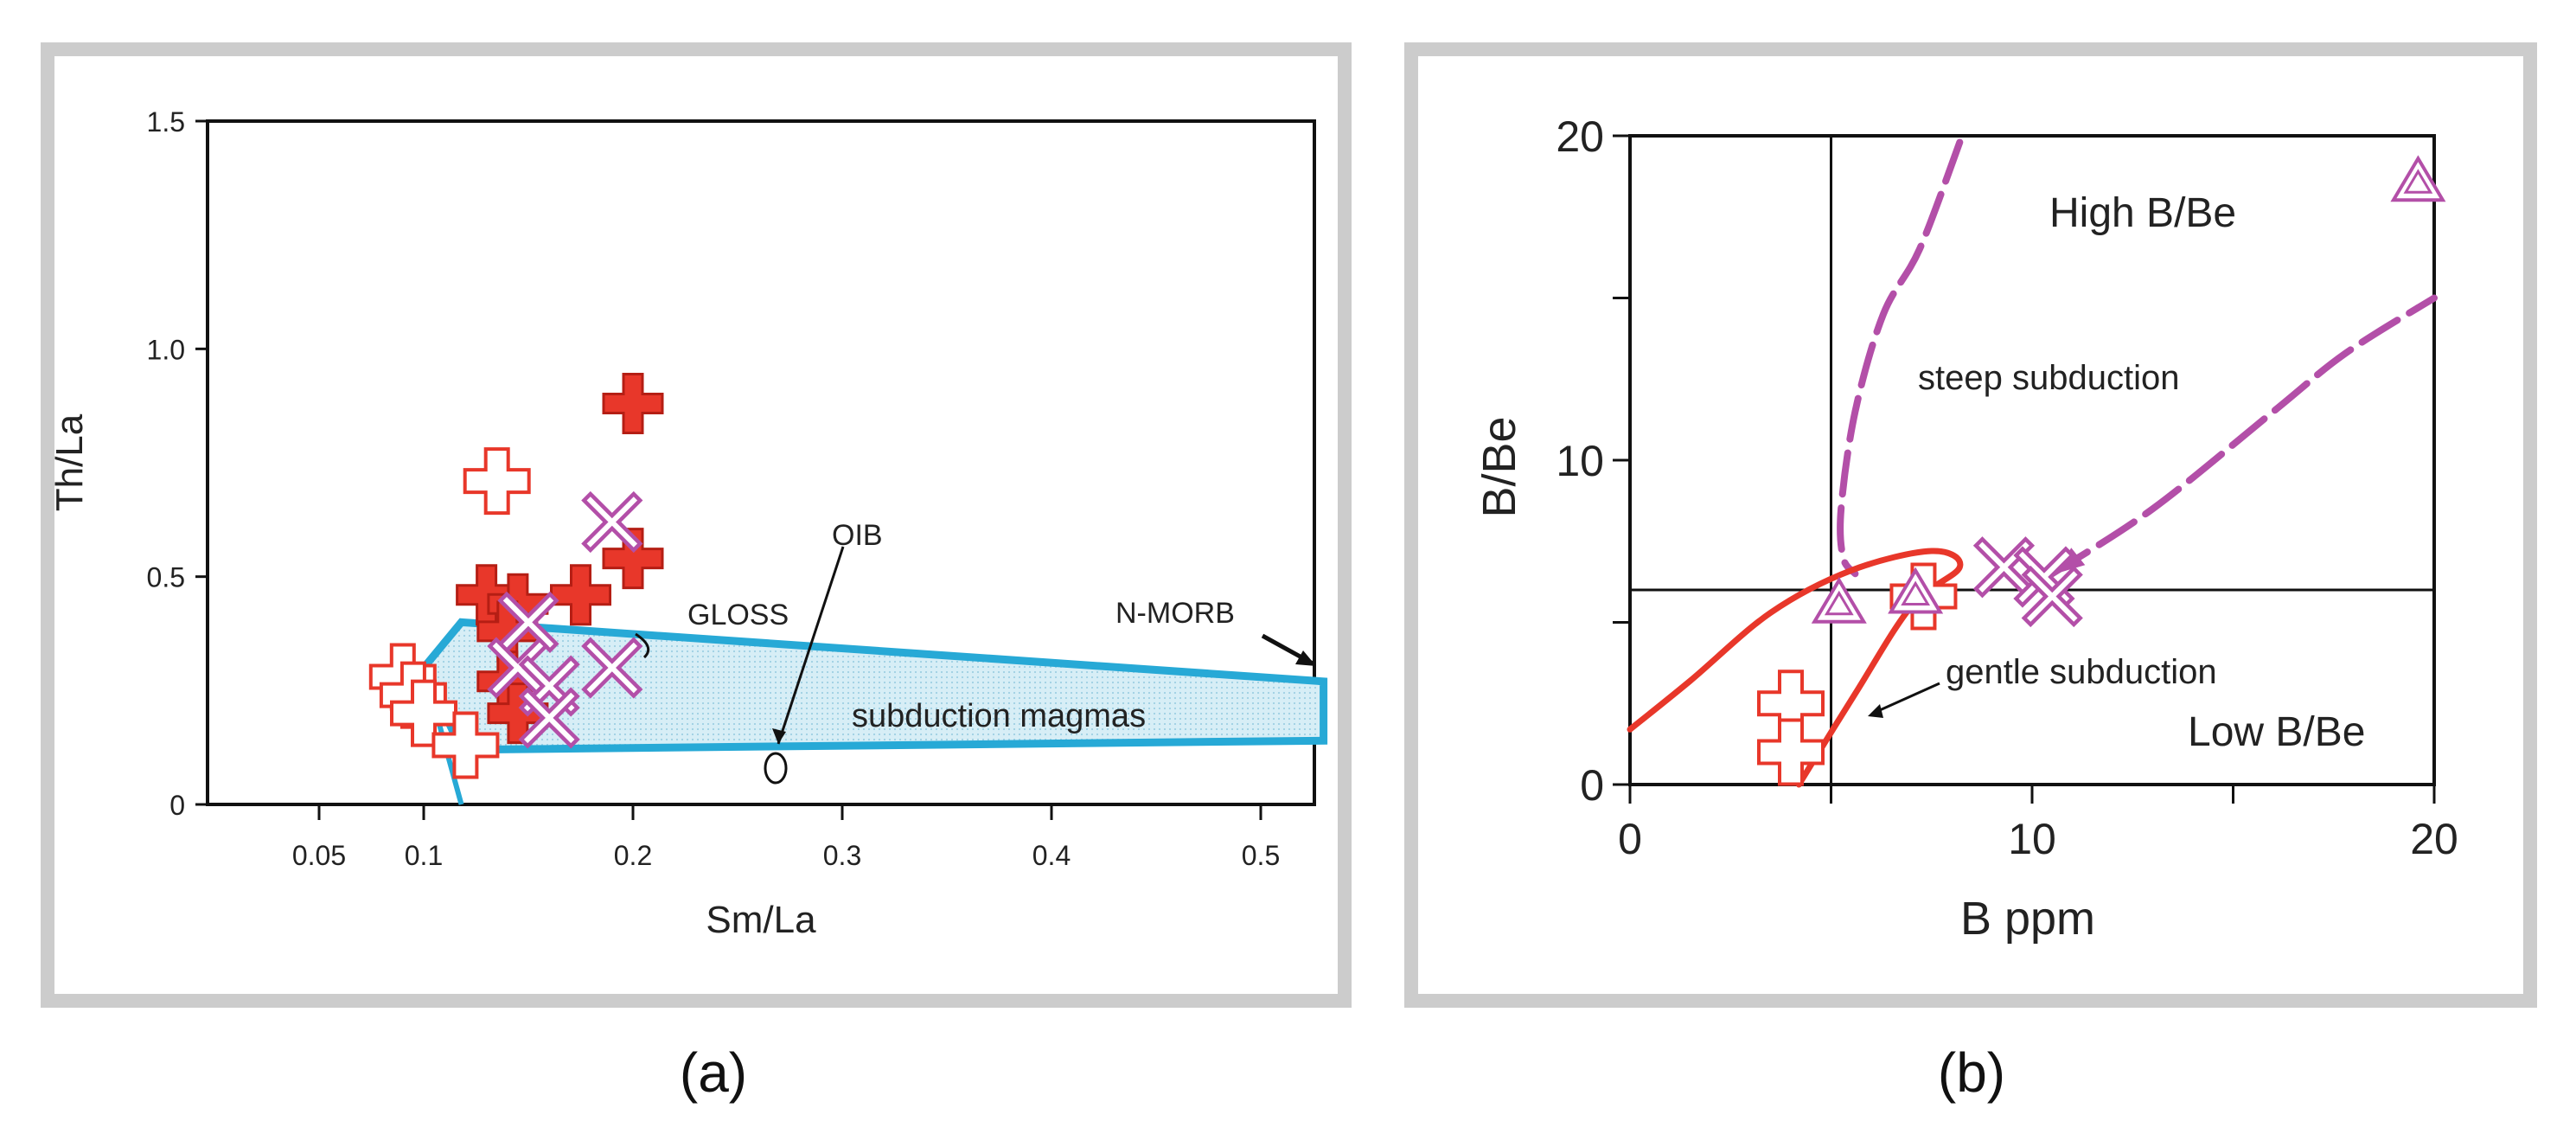  What do you see at coordinates (2143, 213) in the screenshot?
I see `annotation-high-b-be: High B/Be` at bounding box center [2143, 213].